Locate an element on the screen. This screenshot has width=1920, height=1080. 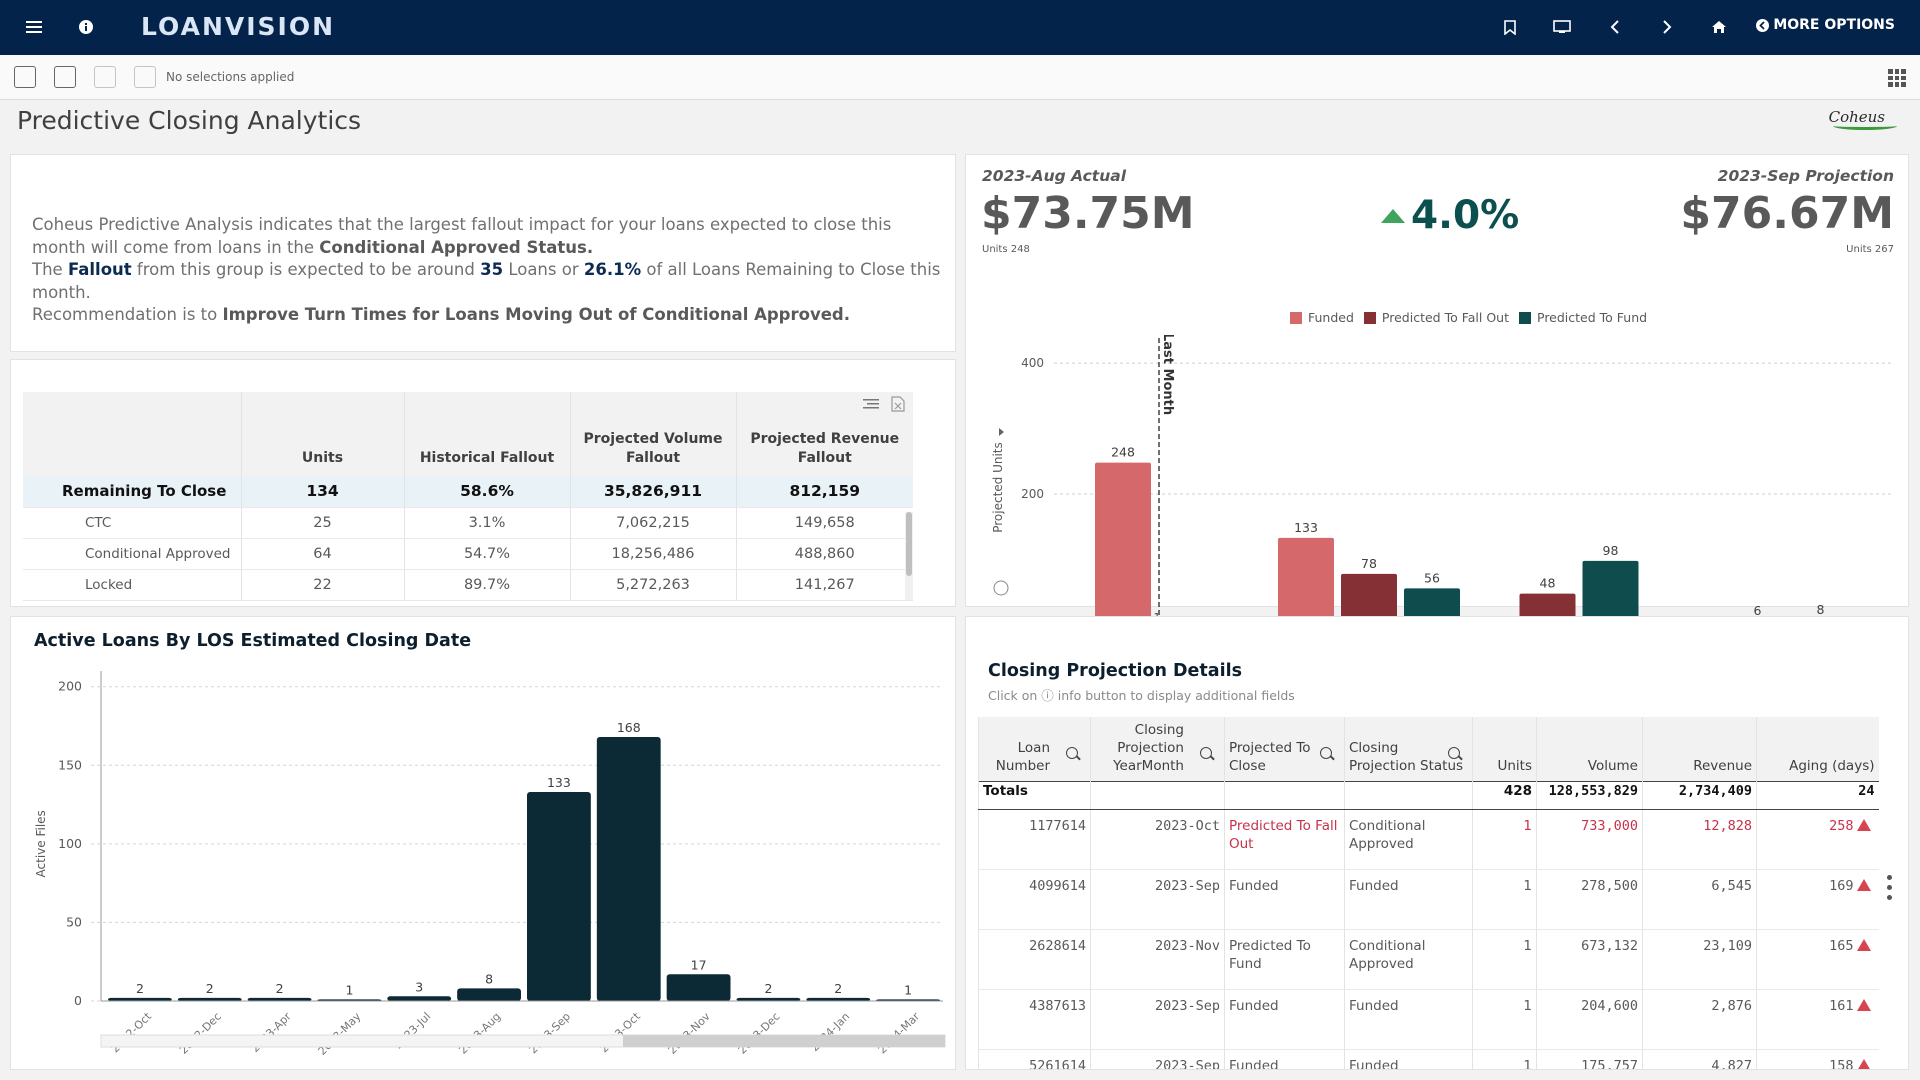
x-tick-label: 2022-Oct is located at coordinates (132, 1032).